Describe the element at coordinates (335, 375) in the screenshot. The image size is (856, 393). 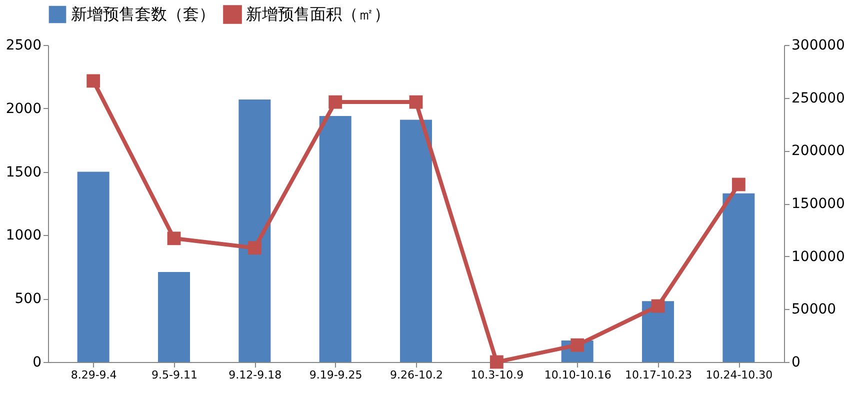
I see `x-tick-label: 9.19-9.25` at that location.